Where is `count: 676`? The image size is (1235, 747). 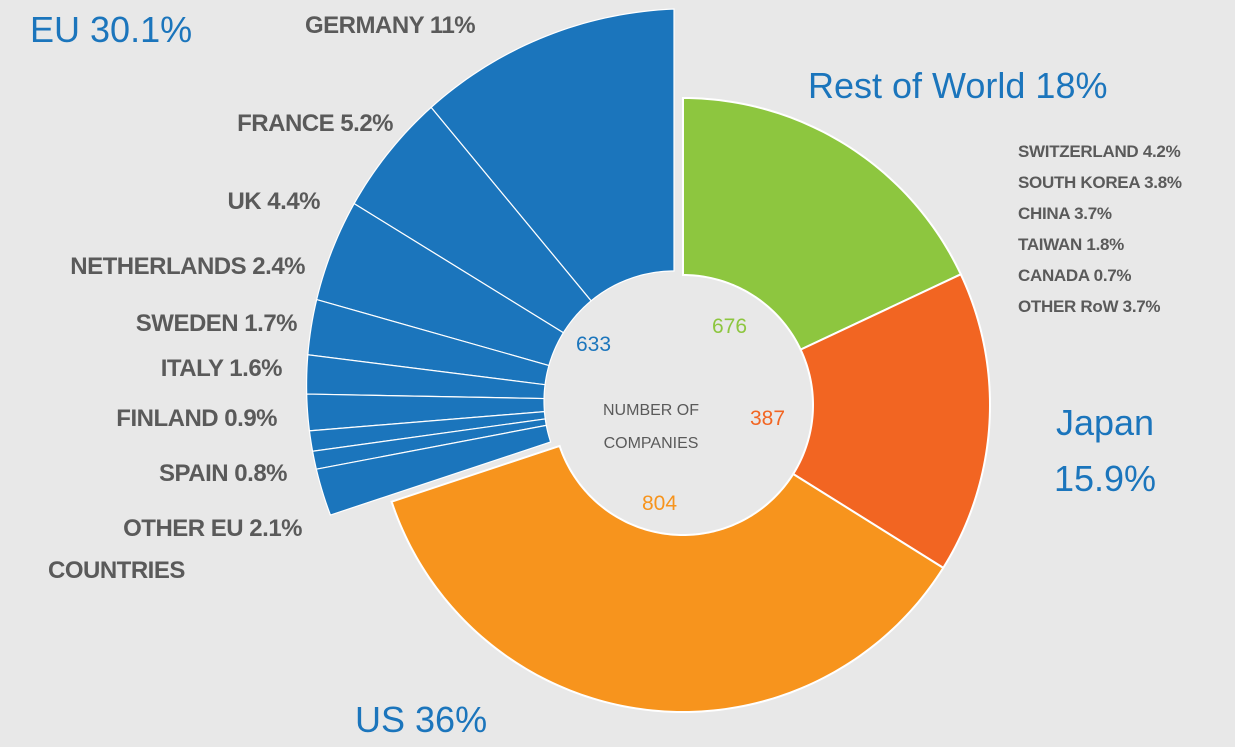
count: 676 is located at coordinates (730, 326).